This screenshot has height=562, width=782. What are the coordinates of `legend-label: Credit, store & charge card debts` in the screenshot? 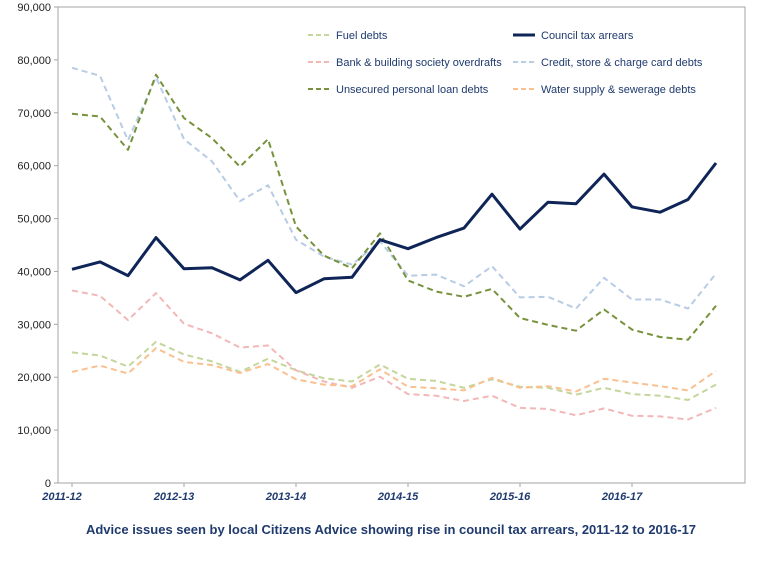 It's located at (622, 63).